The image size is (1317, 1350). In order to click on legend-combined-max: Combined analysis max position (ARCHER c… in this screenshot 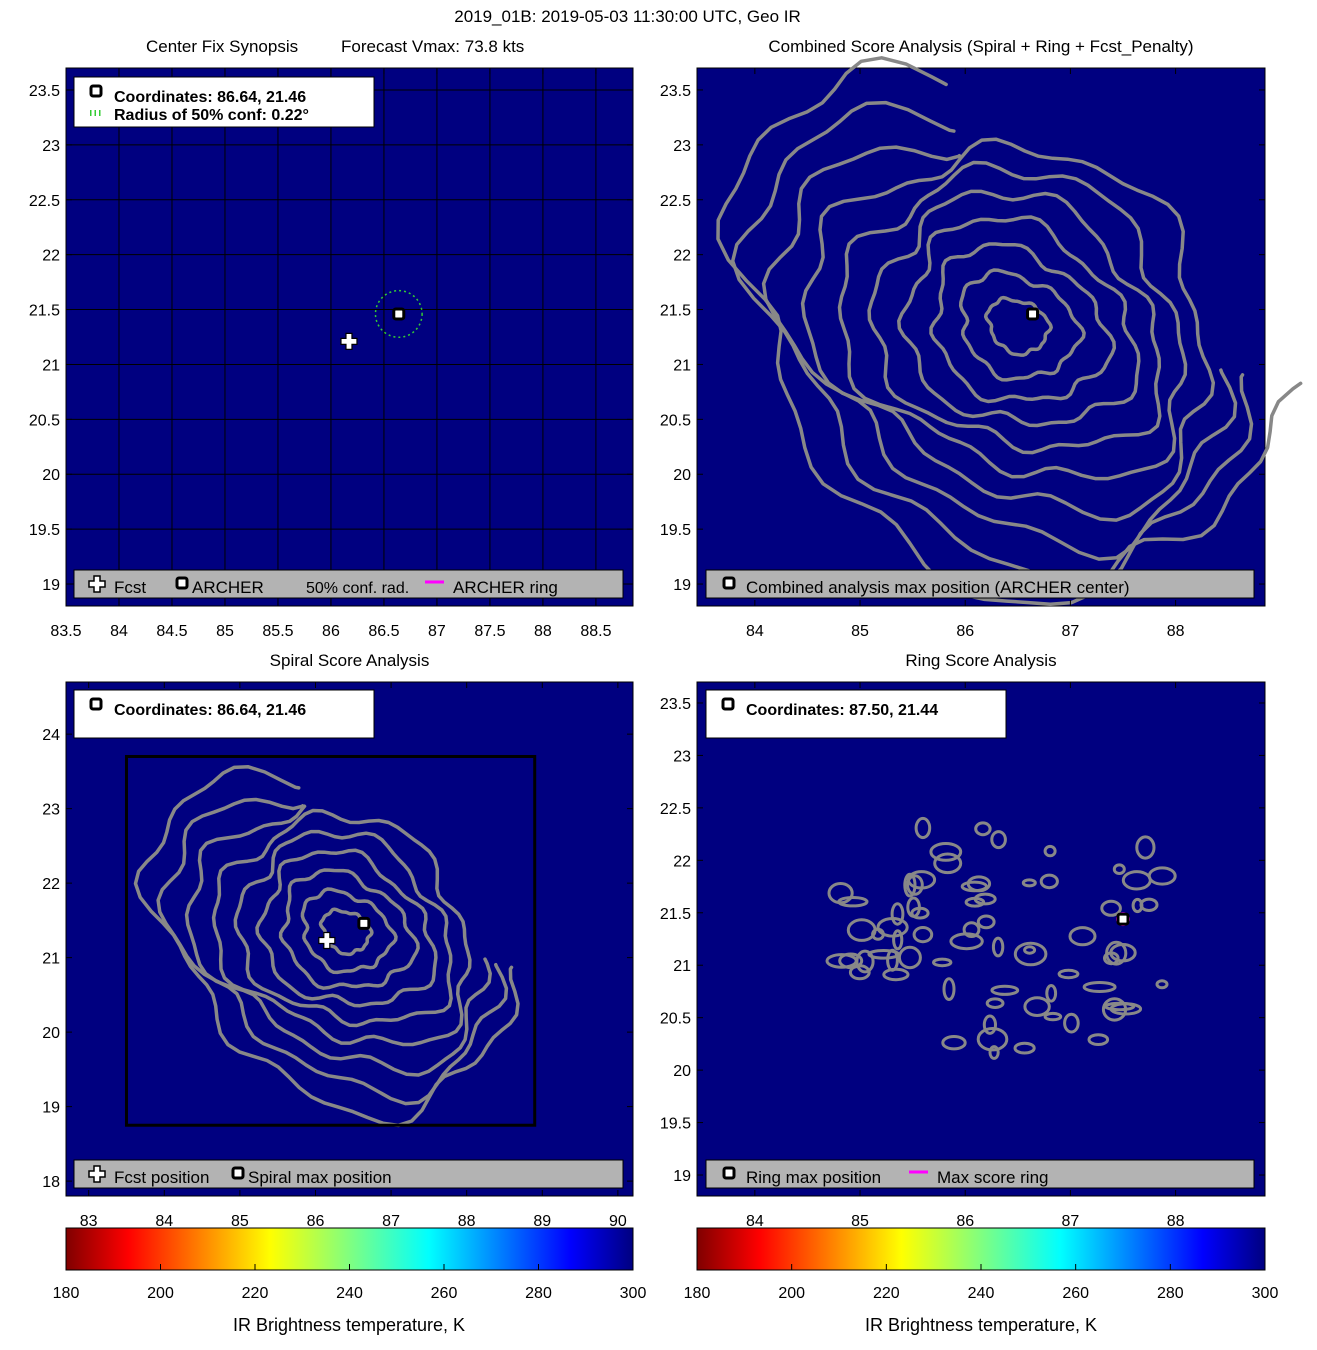, I will do `click(938, 587)`.